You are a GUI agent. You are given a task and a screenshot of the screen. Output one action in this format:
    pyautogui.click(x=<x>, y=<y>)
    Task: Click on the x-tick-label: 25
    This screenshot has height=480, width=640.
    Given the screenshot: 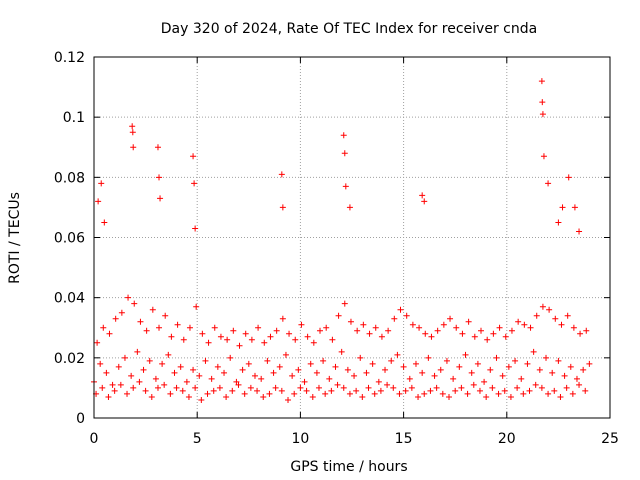 What is the action you would take?
    pyautogui.click(x=610, y=439)
    